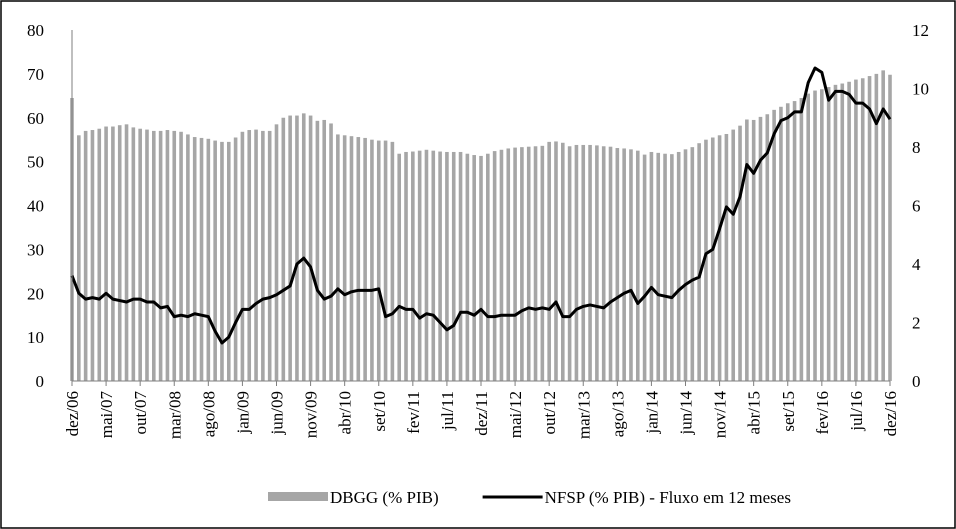 The width and height of the screenshot is (956, 529). What do you see at coordinates (920, 30) in the screenshot?
I see `y2-tick-label: 12` at bounding box center [920, 30].